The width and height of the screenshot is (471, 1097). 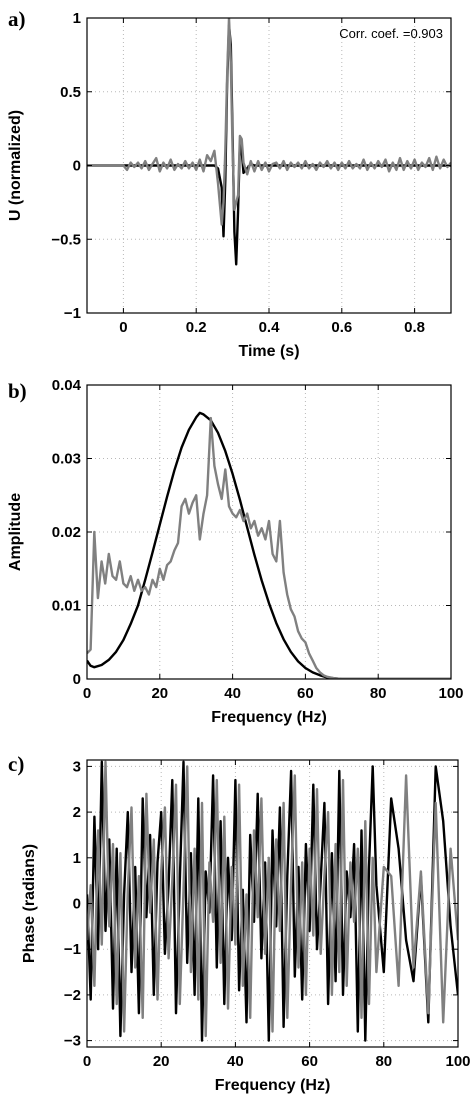 I want to click on x-axis-label: Time (s), so click(x=268, y=351).